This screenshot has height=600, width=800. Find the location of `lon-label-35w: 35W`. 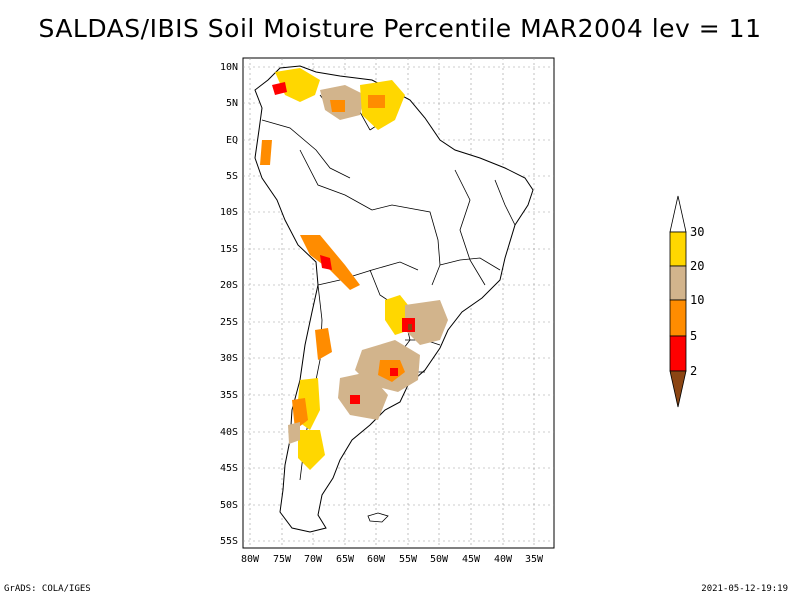

lon-label-35w: 35W is located at coordinates (534, 559).